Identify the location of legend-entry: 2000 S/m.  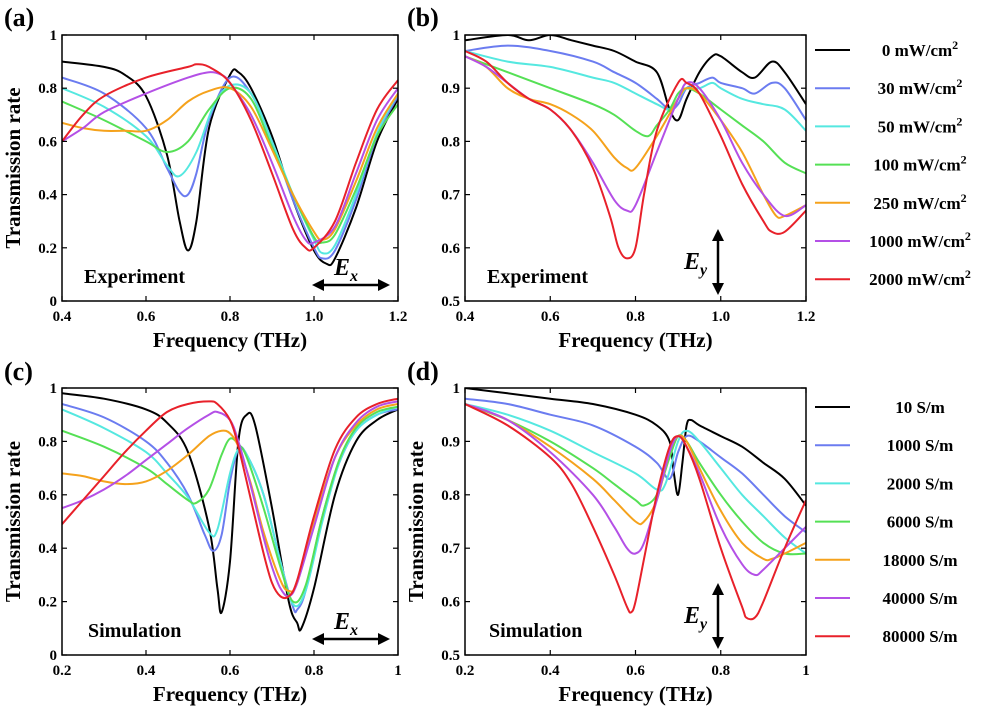
(884, 483).